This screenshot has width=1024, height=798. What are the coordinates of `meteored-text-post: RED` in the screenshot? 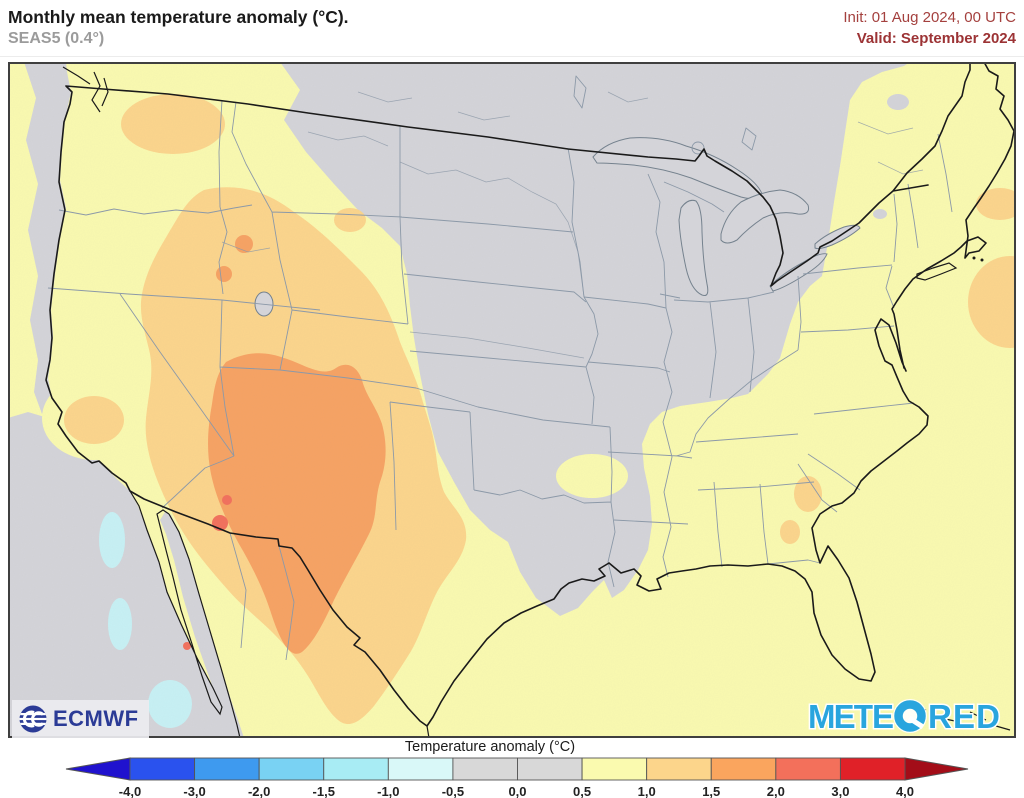 It's located at (964, 716).